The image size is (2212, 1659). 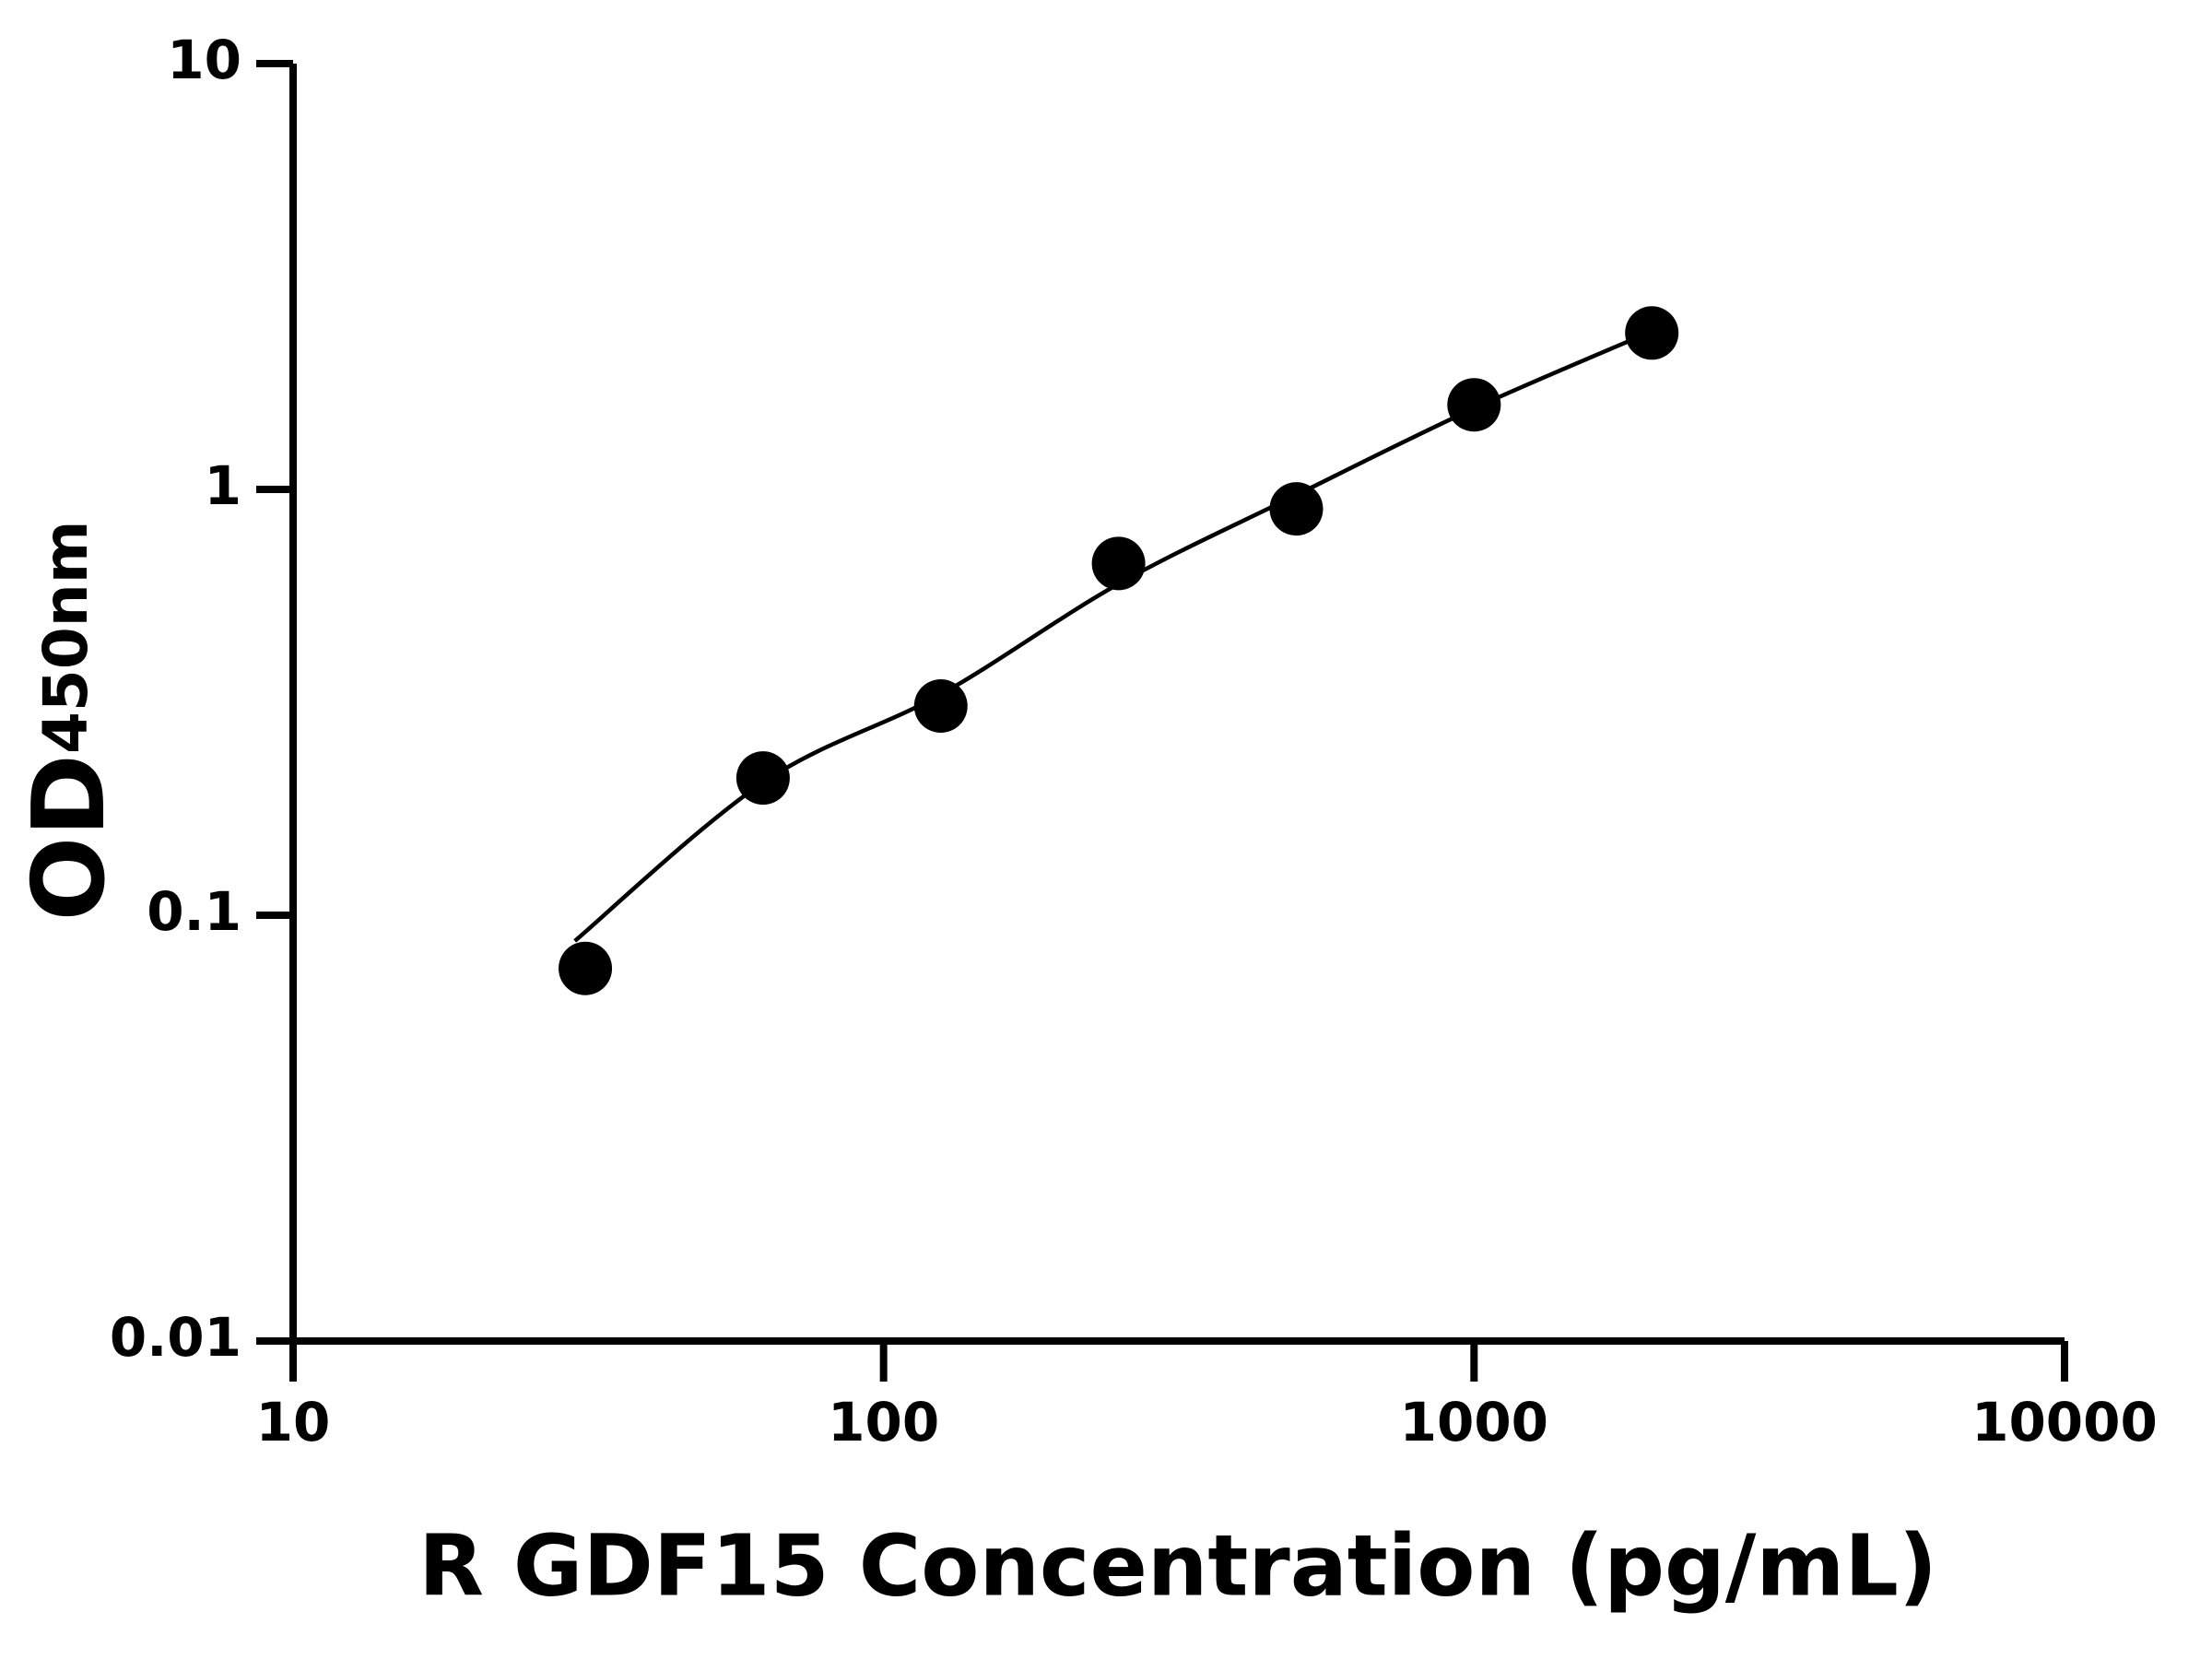 I want to click on y-tick-label: 1, so click(x=223, y=485).